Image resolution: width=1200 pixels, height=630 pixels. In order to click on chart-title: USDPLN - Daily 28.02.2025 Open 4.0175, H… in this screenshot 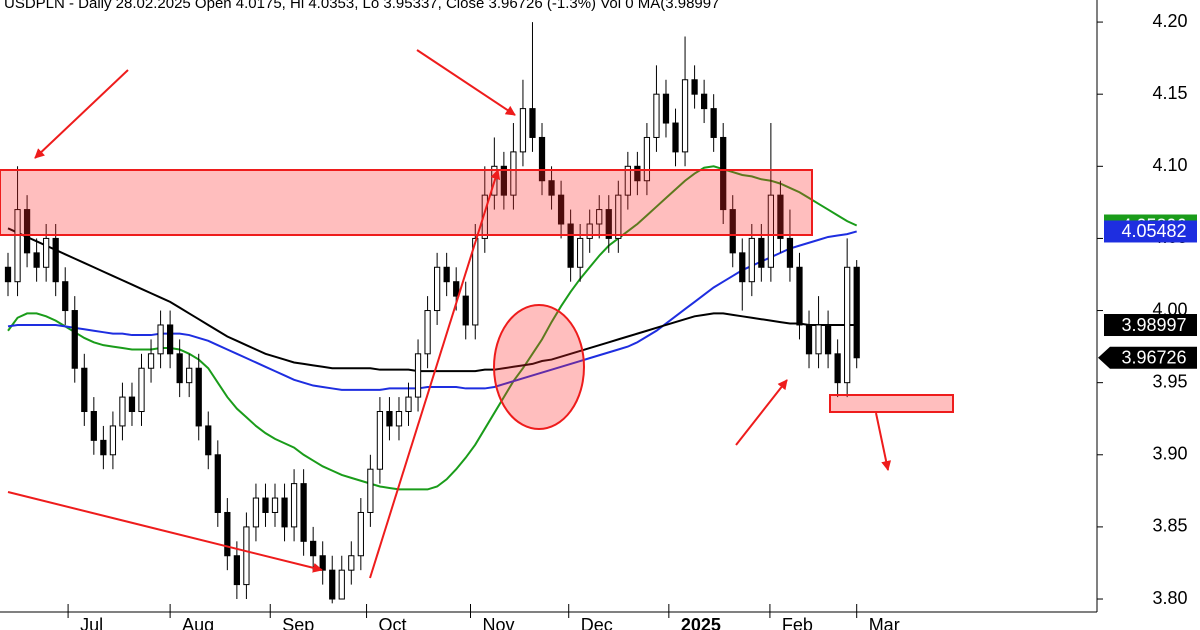, I will do `click(361, 6)`.